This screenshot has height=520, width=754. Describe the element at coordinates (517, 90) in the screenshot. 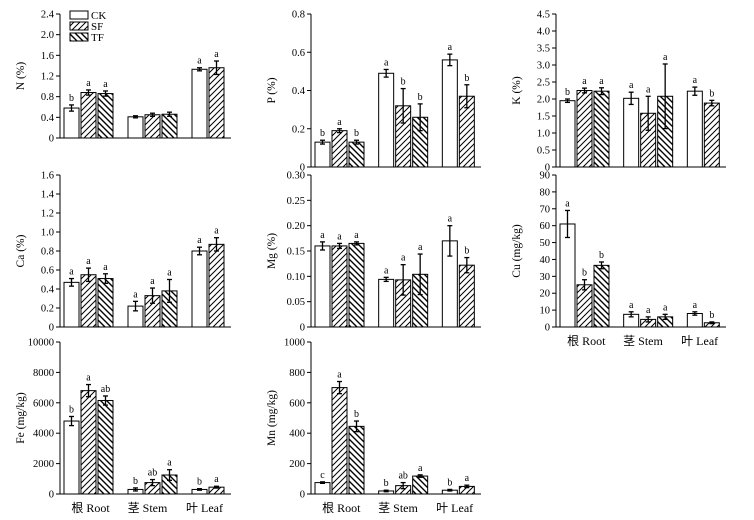

I see `y-axis-label: K (%)` at that location.